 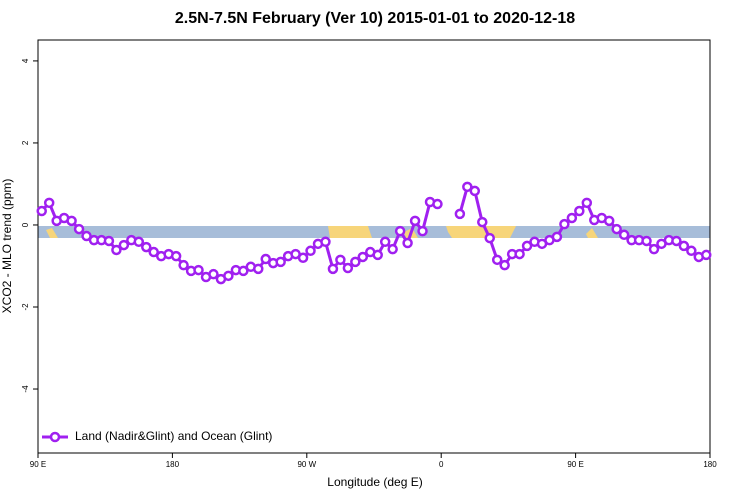 What do you see at coordinates (441, 464) in the screenshot?
I see `x-tick-label: 0` at bounding box center [441, 464].